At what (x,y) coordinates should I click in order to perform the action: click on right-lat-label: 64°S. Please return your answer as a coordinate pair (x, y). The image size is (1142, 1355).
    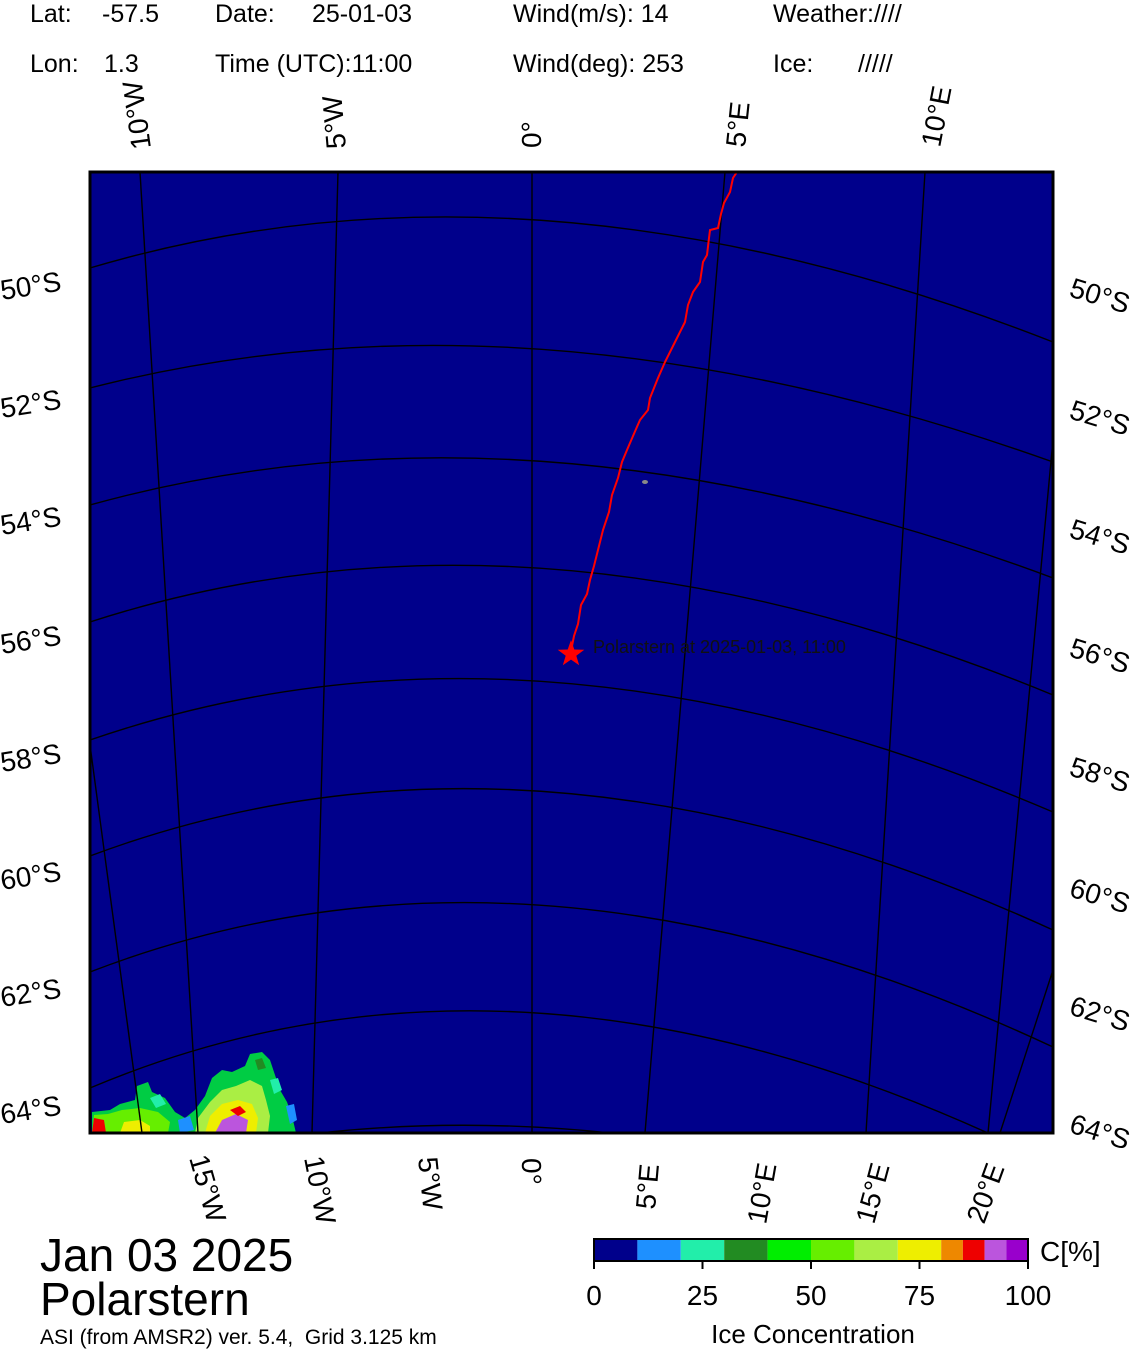
    Looking at the image, I should click on (1099, 1131).